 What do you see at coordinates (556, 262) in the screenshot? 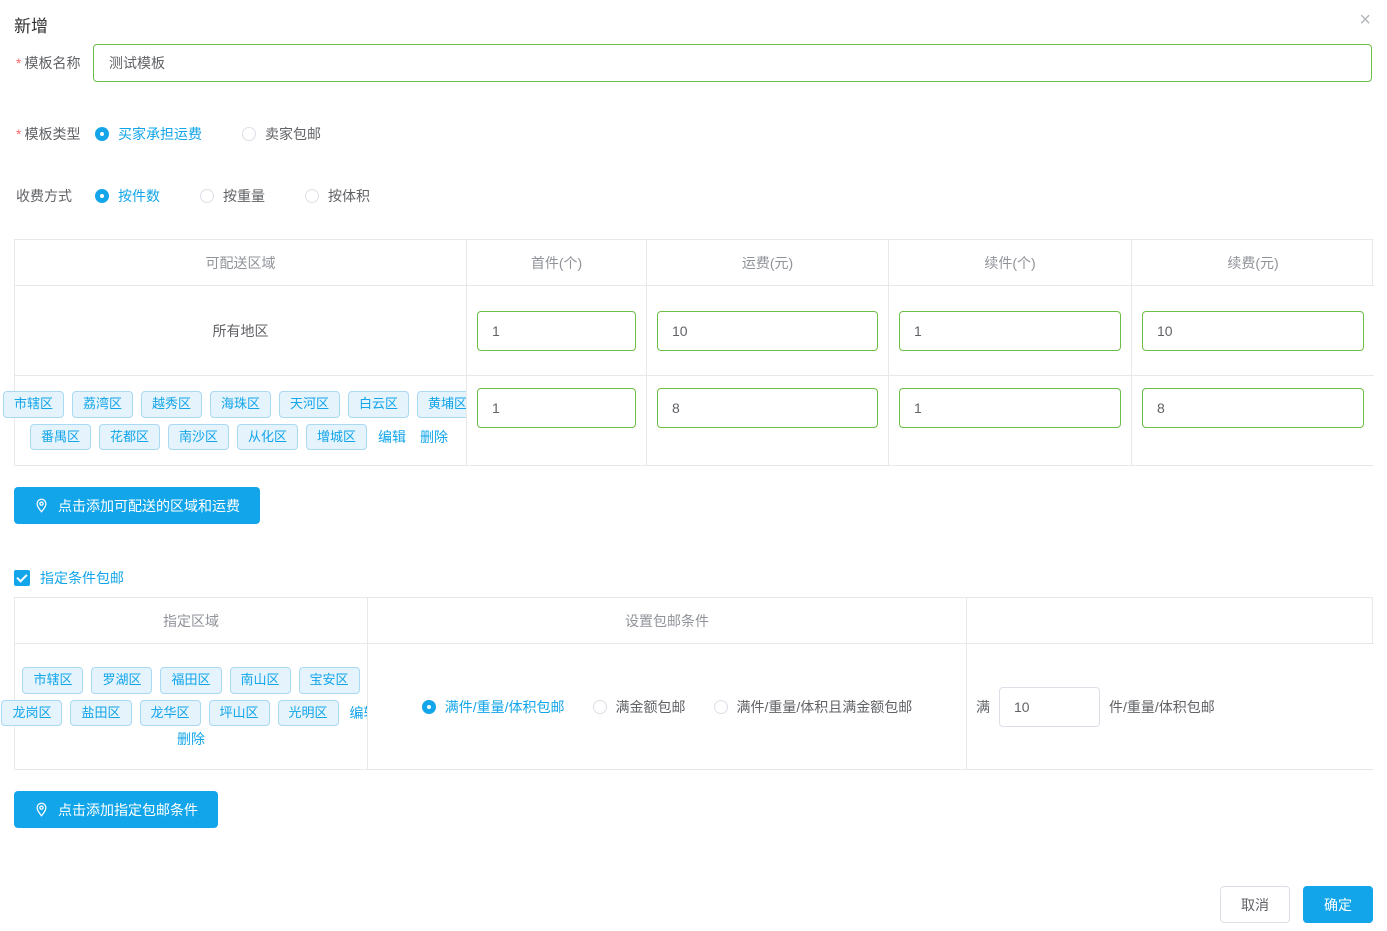
I see `col-header-first-count: 首件(个)` at bounding box center [556, 262].